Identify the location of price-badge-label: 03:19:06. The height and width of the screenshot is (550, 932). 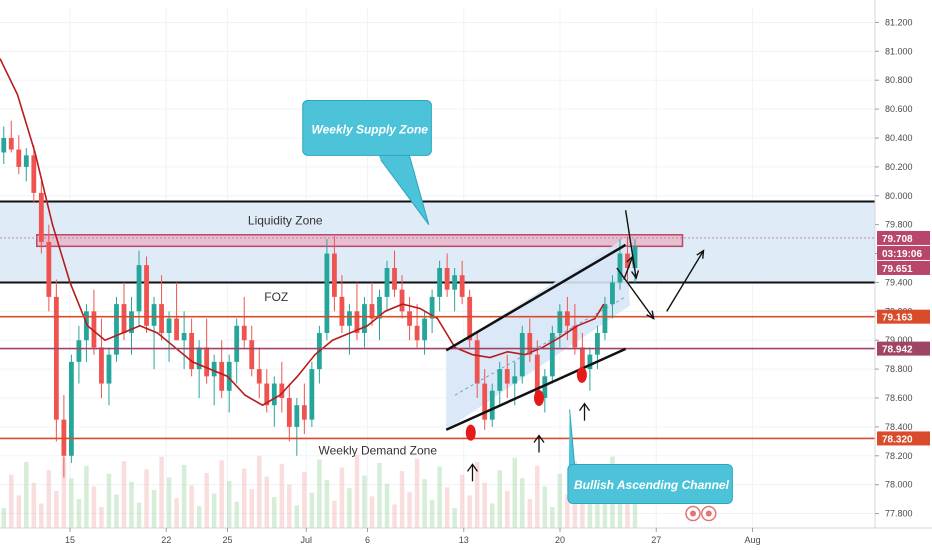
(902, 254).